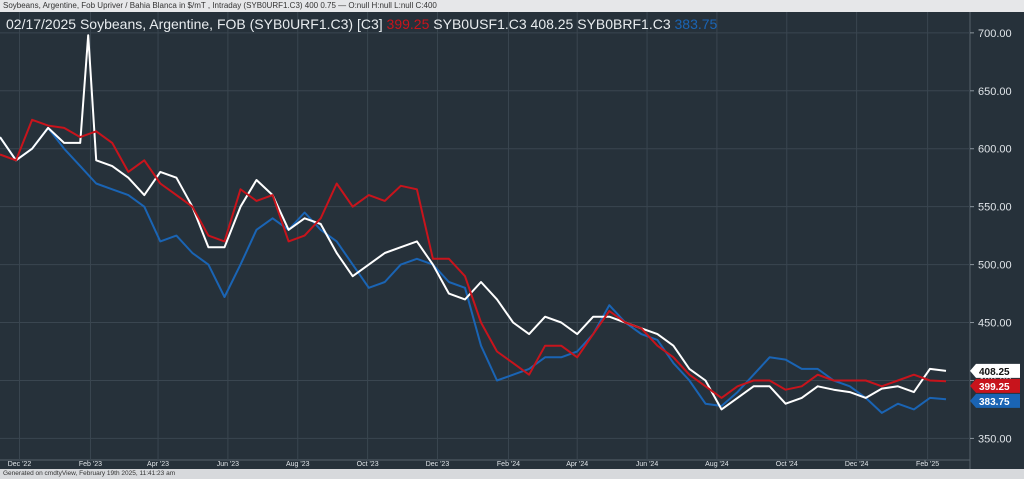 This screenshot has width=1024, height=479. What do you see at coordinates (995, 324) in the screenshot?
I see `y-tick-label: 450.00` at bounding box center [995, 324].